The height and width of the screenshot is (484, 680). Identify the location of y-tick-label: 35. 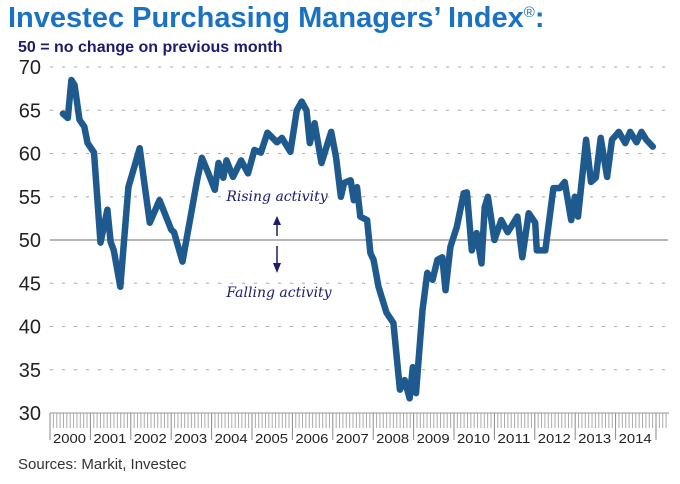
(30, 371).